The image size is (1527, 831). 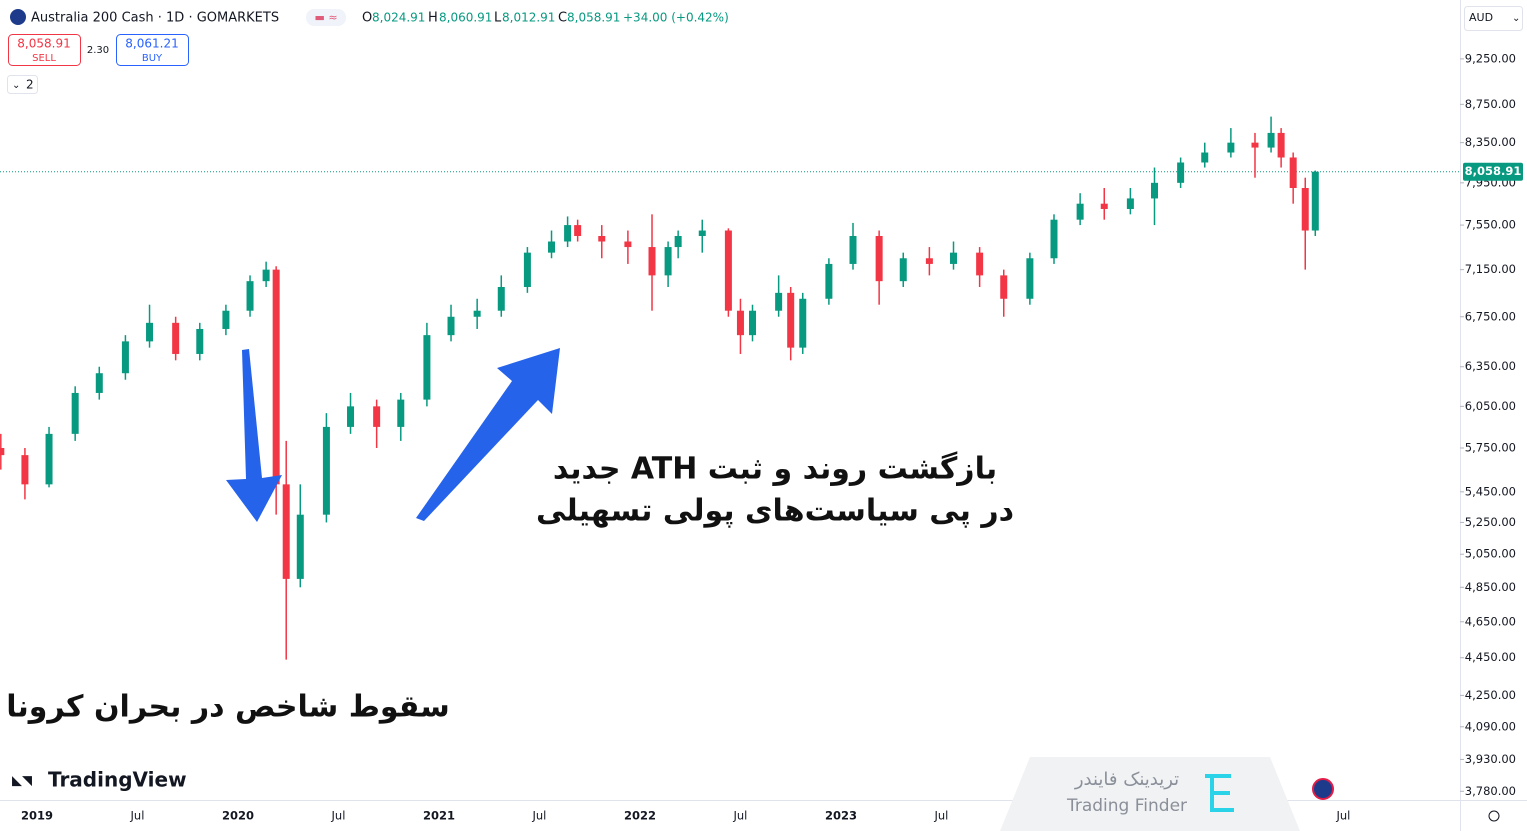 I want to click on y-tick-label: 6,350.00, so click(x=1490, y=366).